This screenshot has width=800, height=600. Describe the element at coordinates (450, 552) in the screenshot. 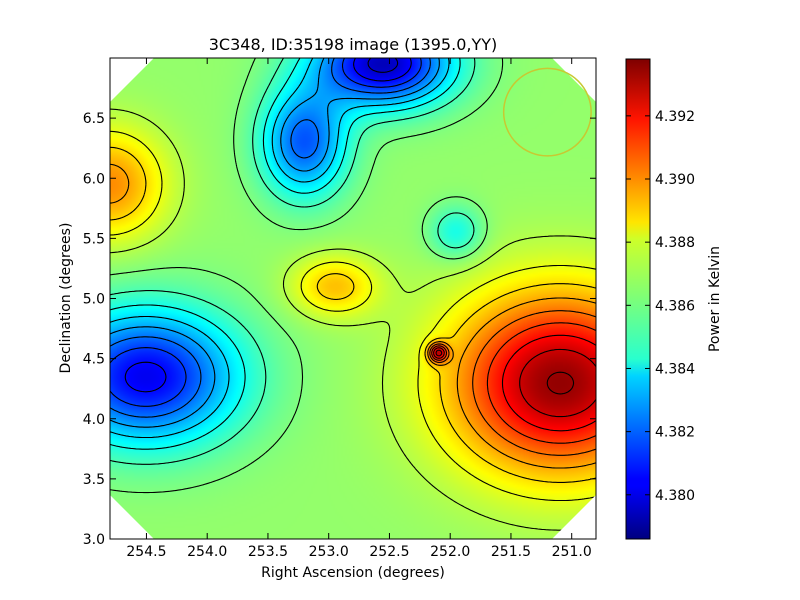

I see `x-tick-label: 252.0` at that location.